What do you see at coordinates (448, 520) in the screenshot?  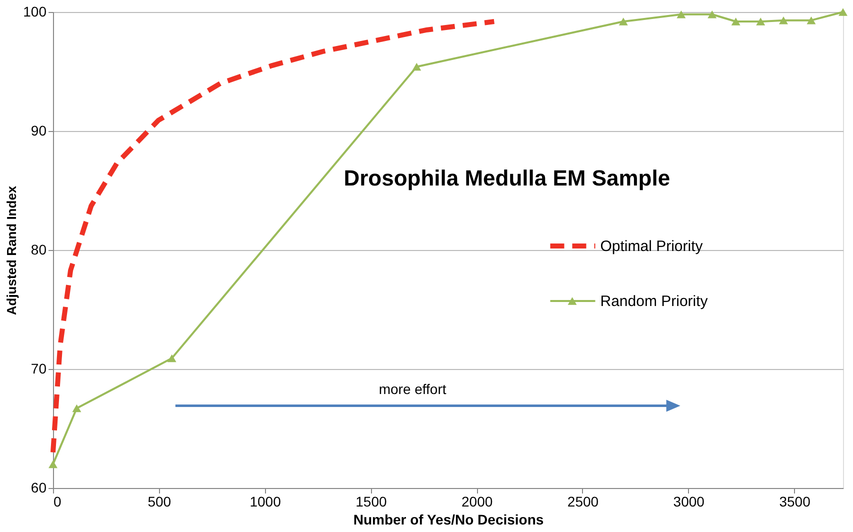 I see `x-axis-title: Number of Yes/No Decisions` at bounding box center [448, 520].